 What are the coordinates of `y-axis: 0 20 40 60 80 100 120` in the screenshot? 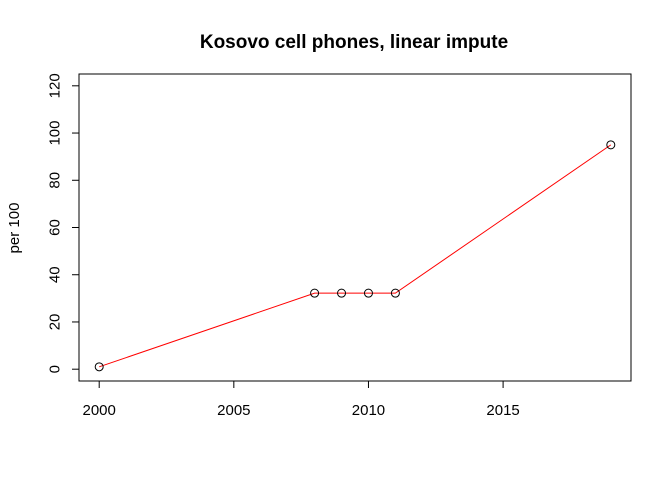 It's located at (63, 223).